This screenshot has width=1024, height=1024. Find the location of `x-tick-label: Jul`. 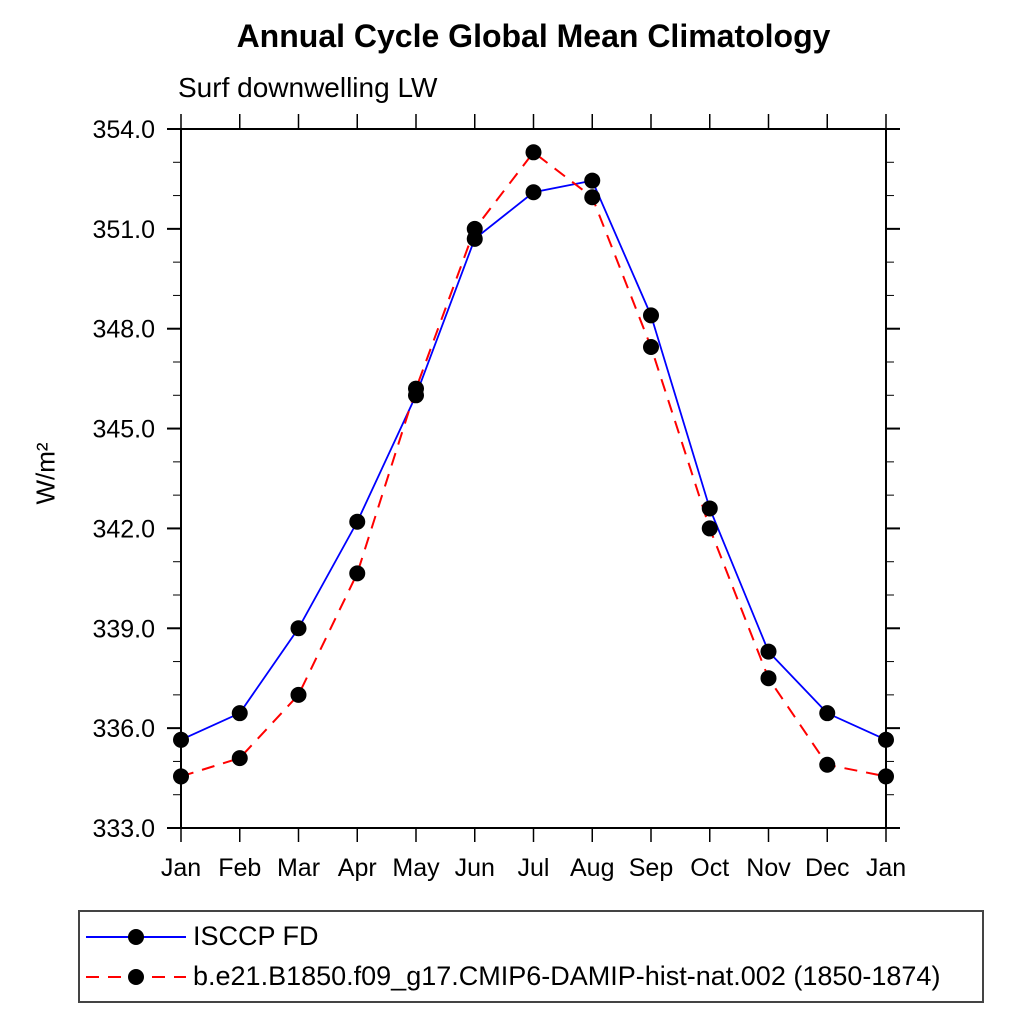

x-tick-label: Jul is located at coordinates (534, 868).